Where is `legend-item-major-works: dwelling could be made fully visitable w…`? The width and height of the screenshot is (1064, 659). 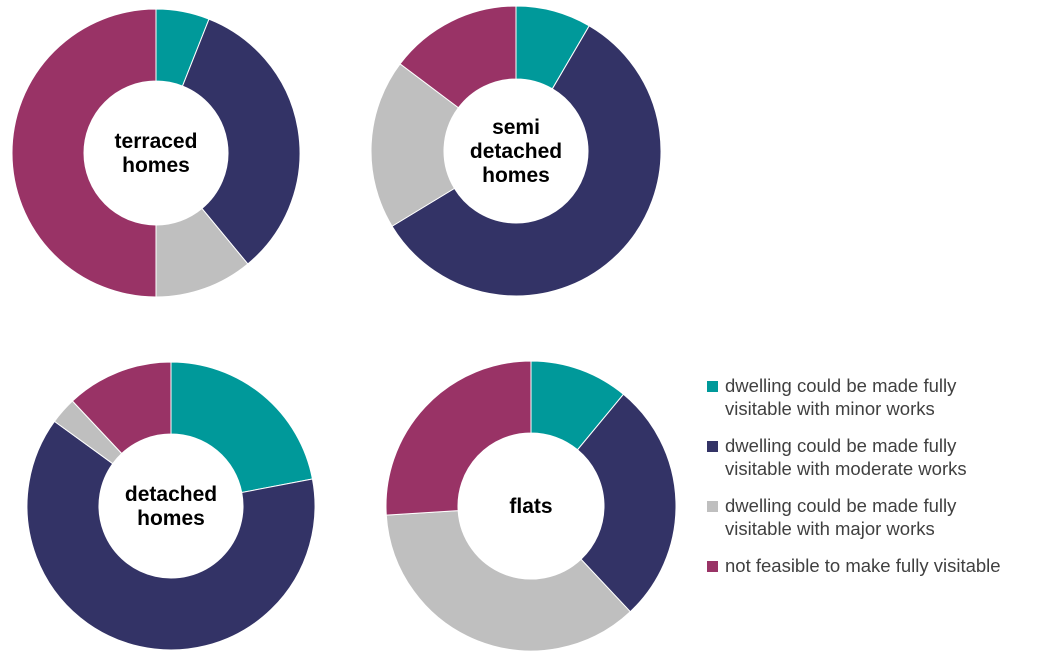 legend-item-major-works: dwelling could be made fully visitable w… is located at coordinates (884, 517).